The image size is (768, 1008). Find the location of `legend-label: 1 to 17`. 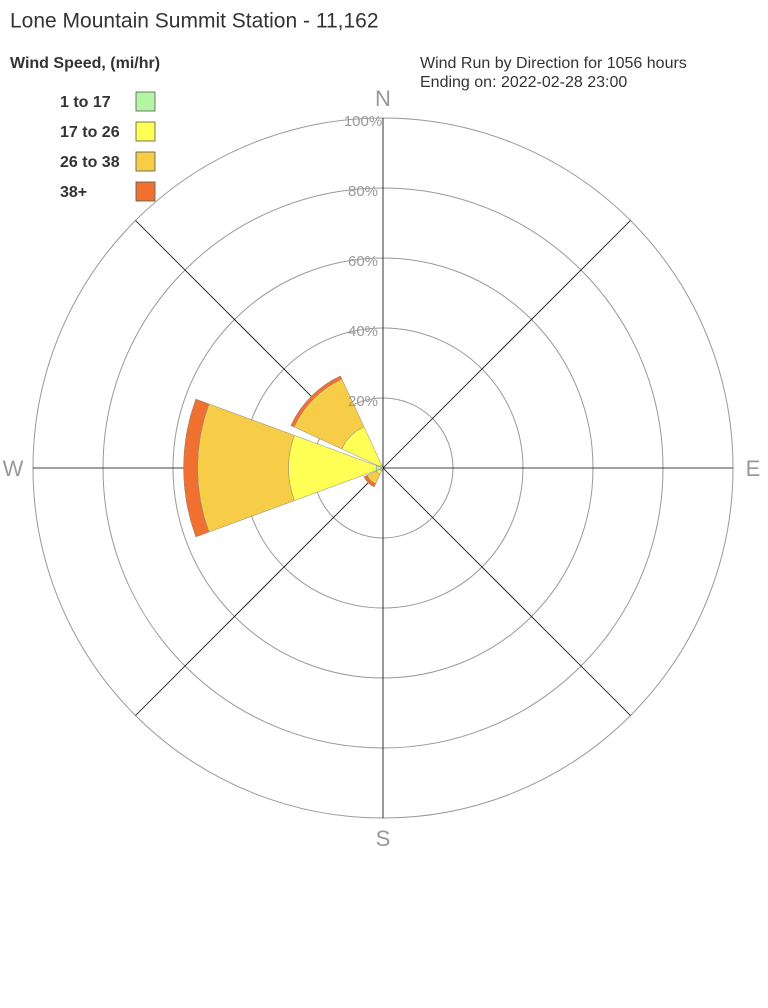

legend-label: 1 to 17 is located at coordinates (85, 102).